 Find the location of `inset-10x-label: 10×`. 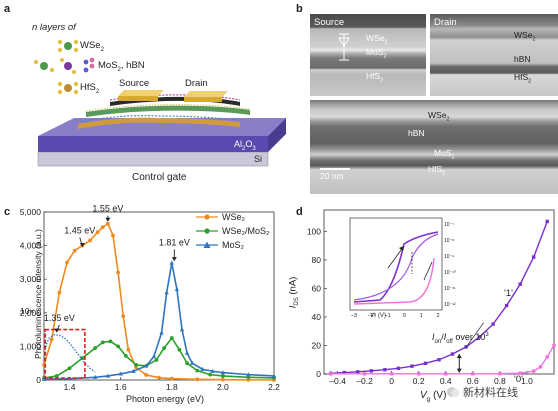

inset-10x-label: 10× is located at coordinates (27, 311).